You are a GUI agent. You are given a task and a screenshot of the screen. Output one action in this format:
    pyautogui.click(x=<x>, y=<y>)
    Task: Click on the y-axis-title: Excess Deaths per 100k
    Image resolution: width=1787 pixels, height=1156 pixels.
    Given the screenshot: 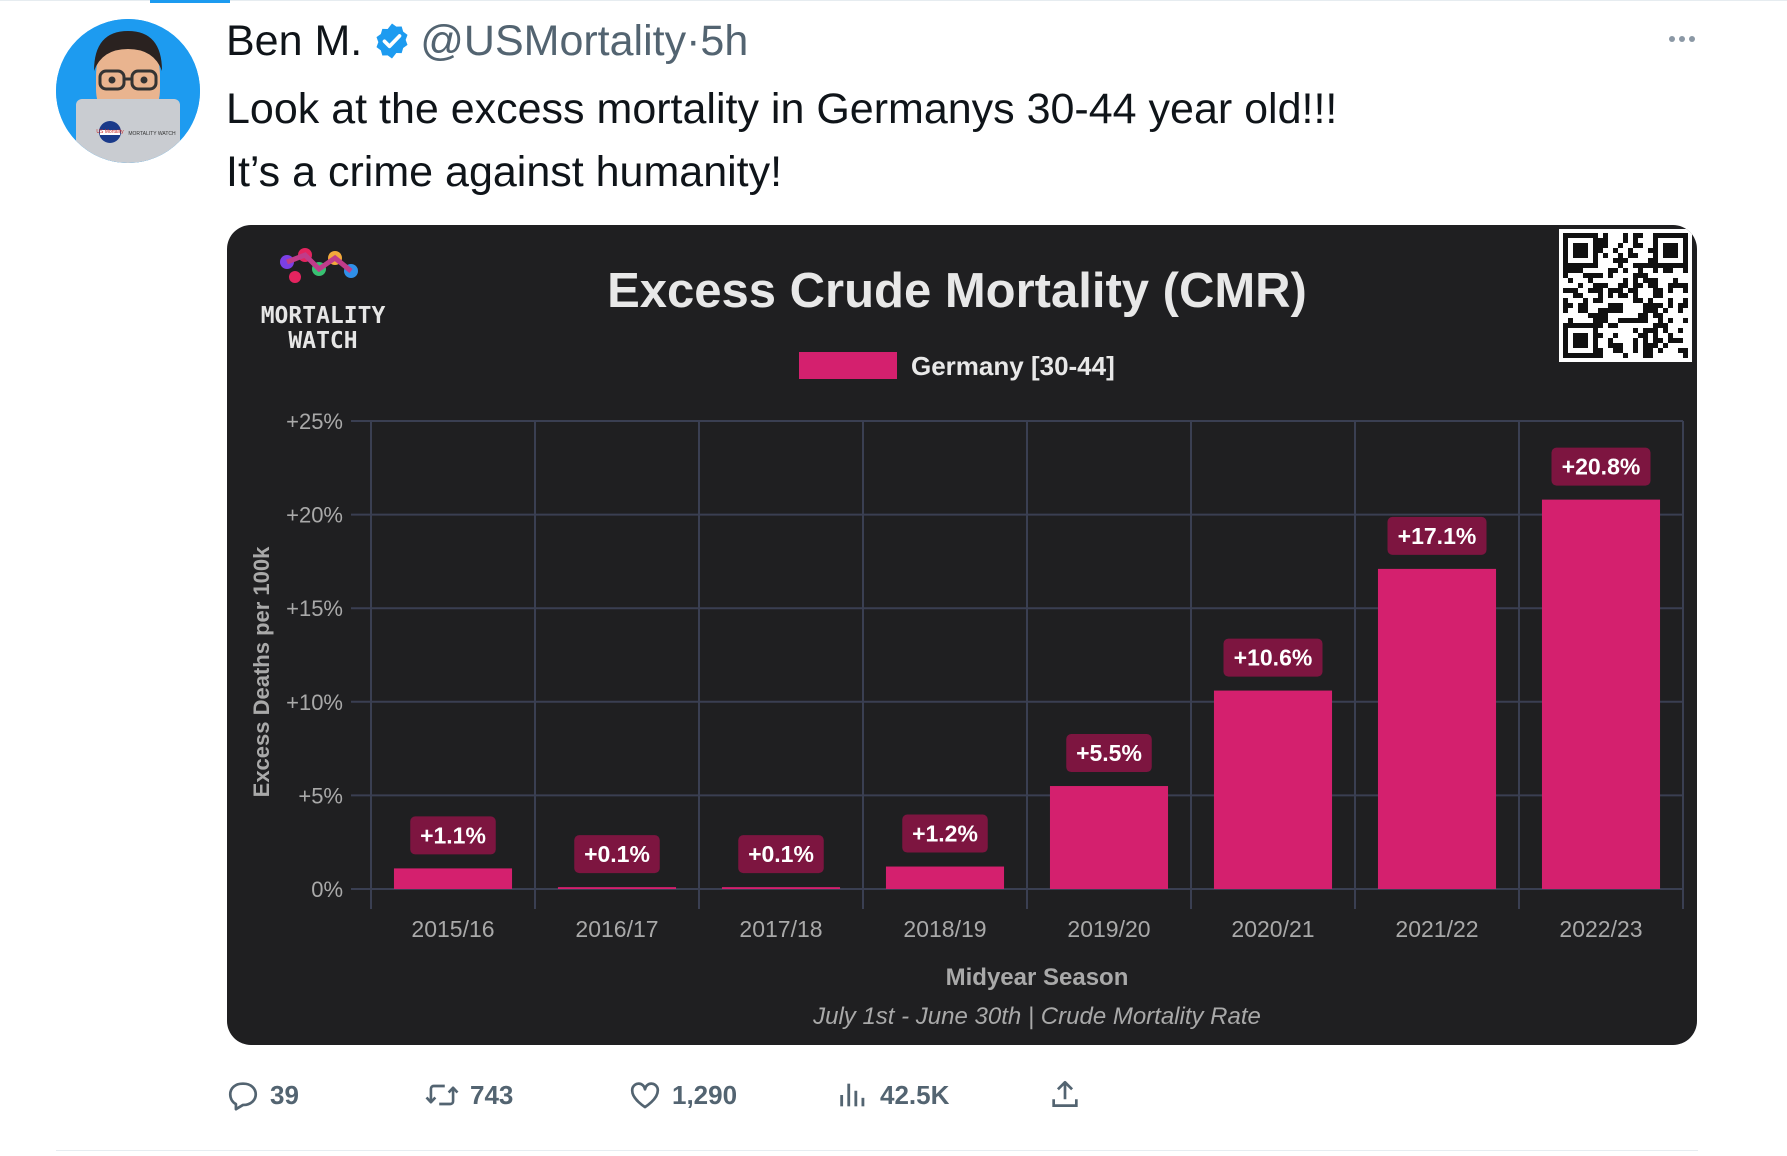 What is the action you would take?
    pyautogui.click(x=261, y=671)
    